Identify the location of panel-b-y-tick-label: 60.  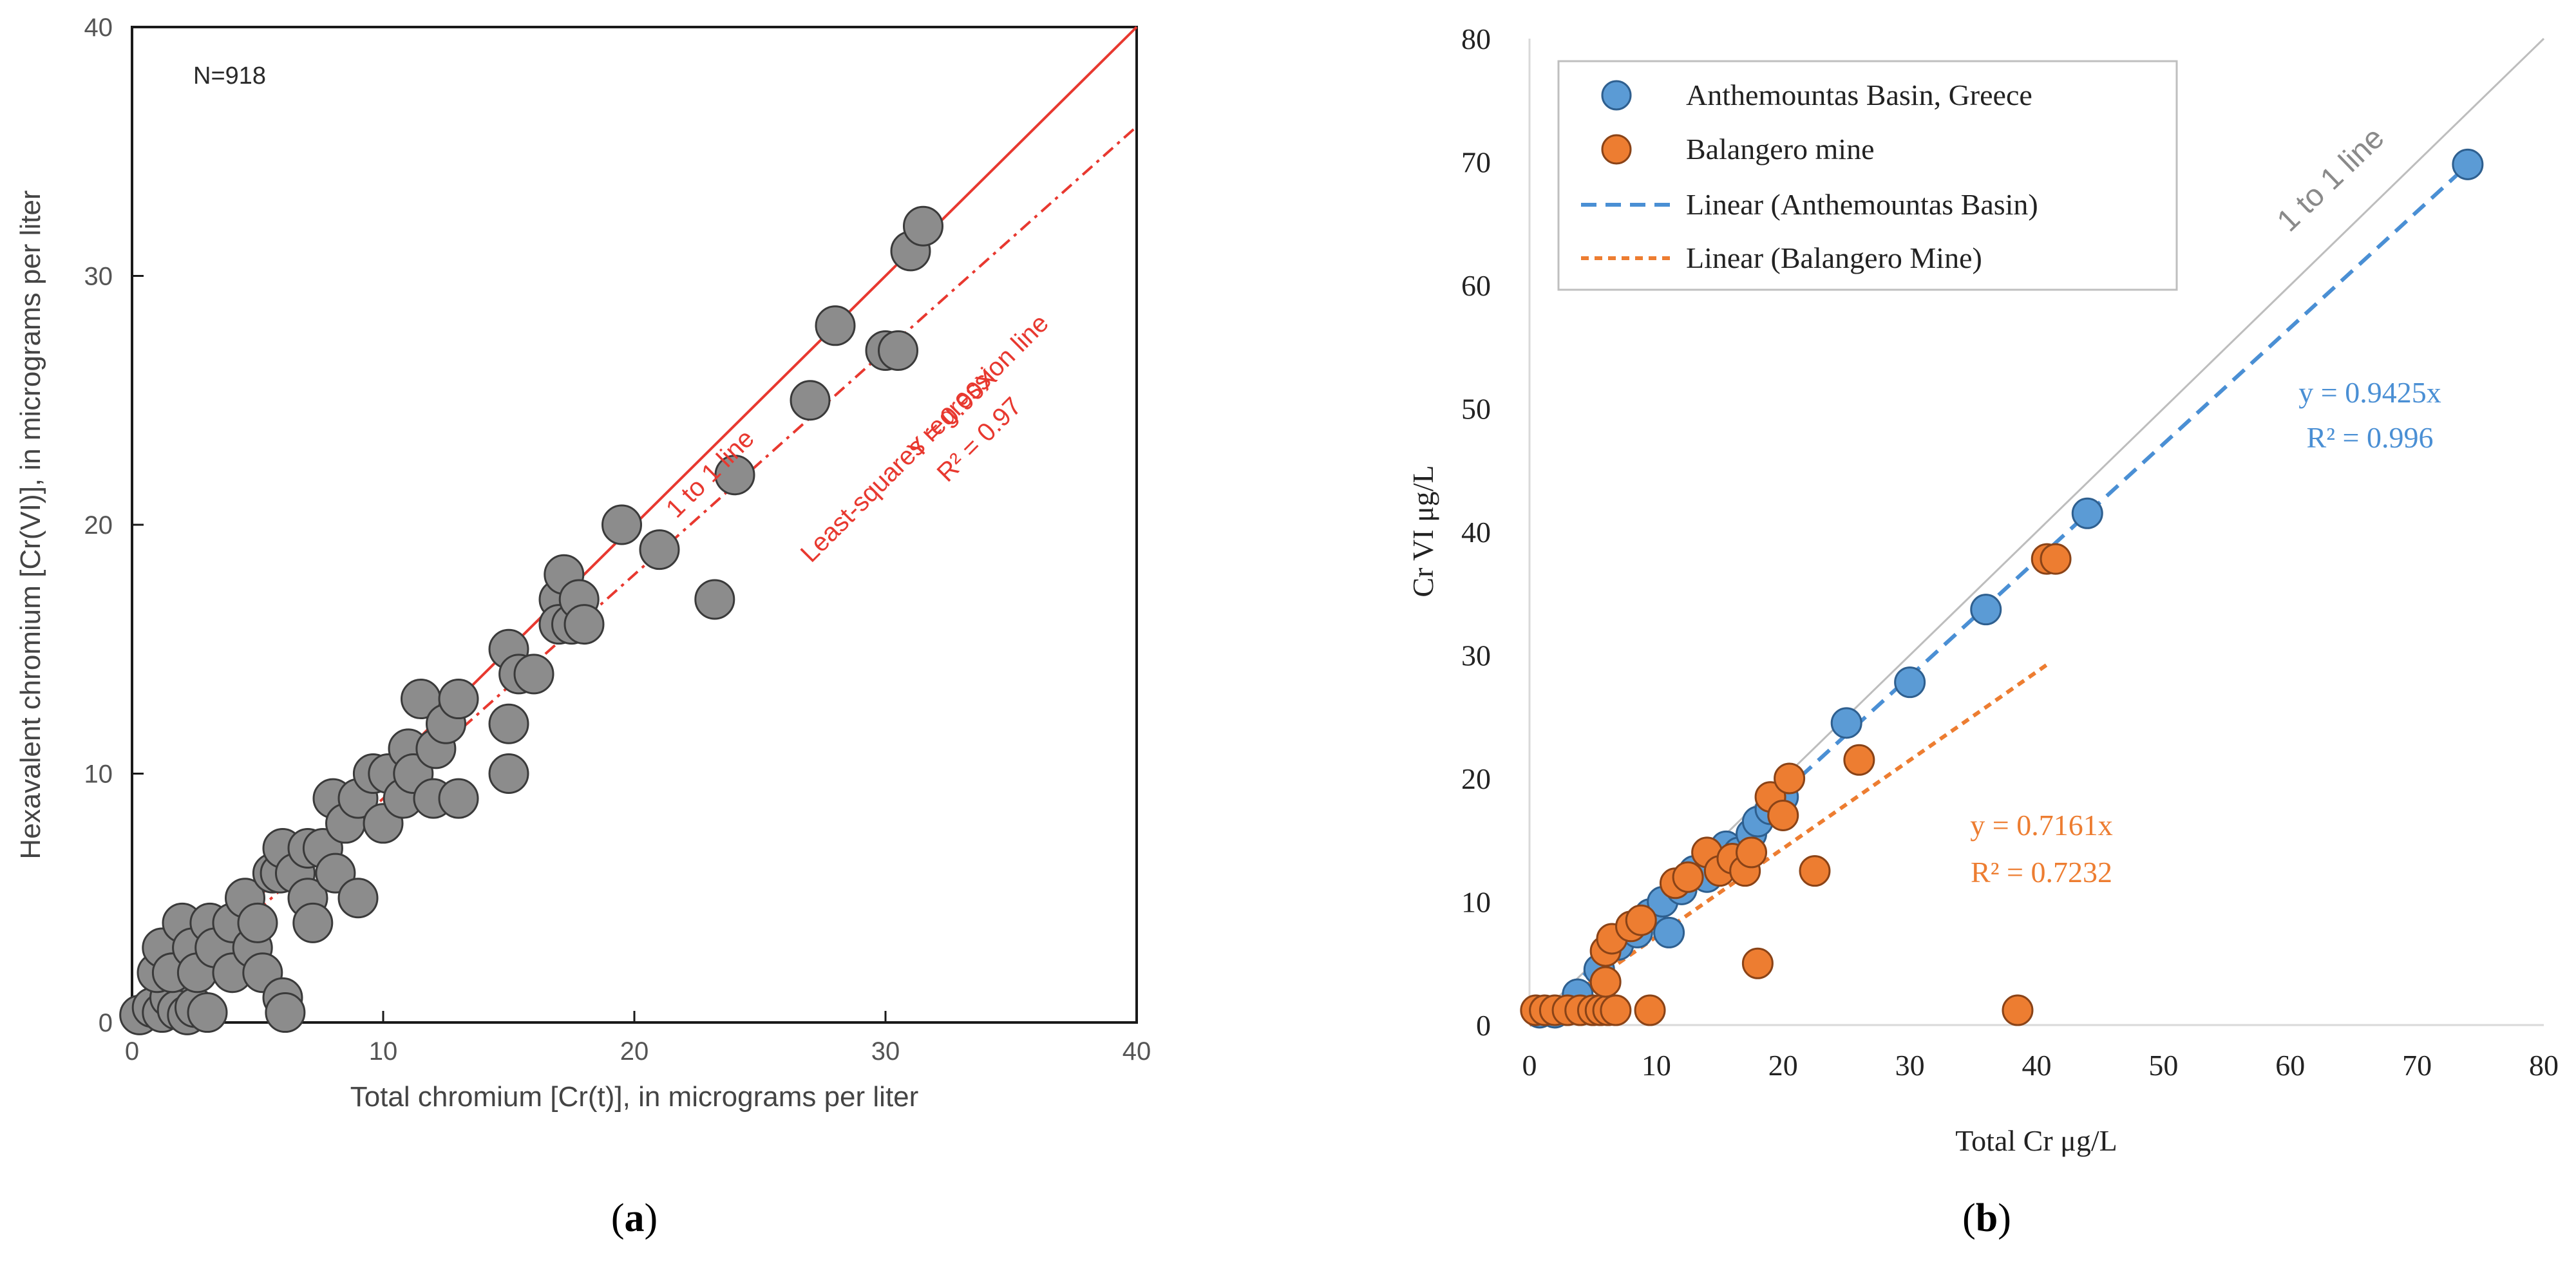
(1476, 285).